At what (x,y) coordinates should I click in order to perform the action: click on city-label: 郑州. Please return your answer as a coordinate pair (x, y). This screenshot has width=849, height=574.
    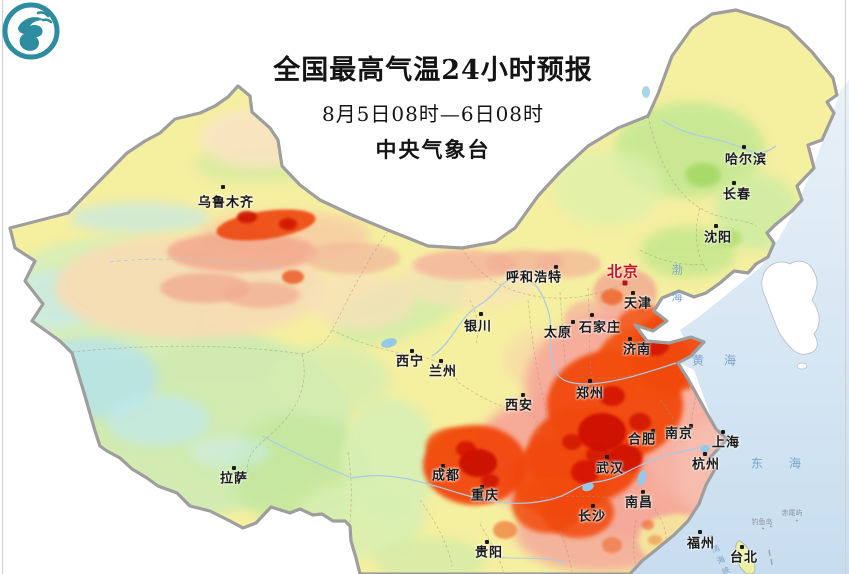
    Looking at the image, I should click on (590, 394).